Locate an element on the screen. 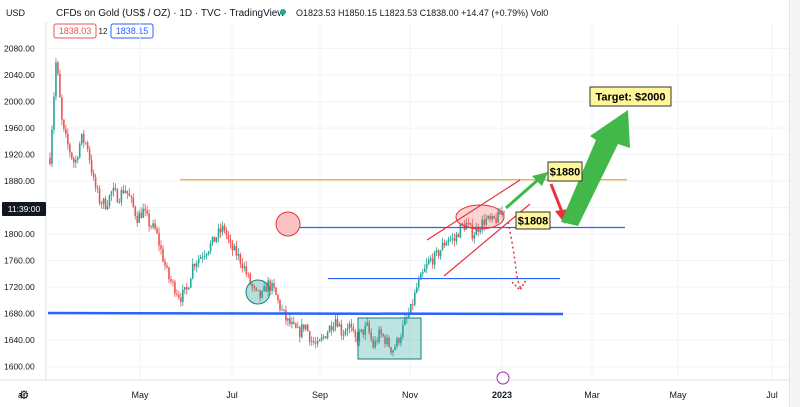  label-1808: $1808 is located at coordinates (533, 222).